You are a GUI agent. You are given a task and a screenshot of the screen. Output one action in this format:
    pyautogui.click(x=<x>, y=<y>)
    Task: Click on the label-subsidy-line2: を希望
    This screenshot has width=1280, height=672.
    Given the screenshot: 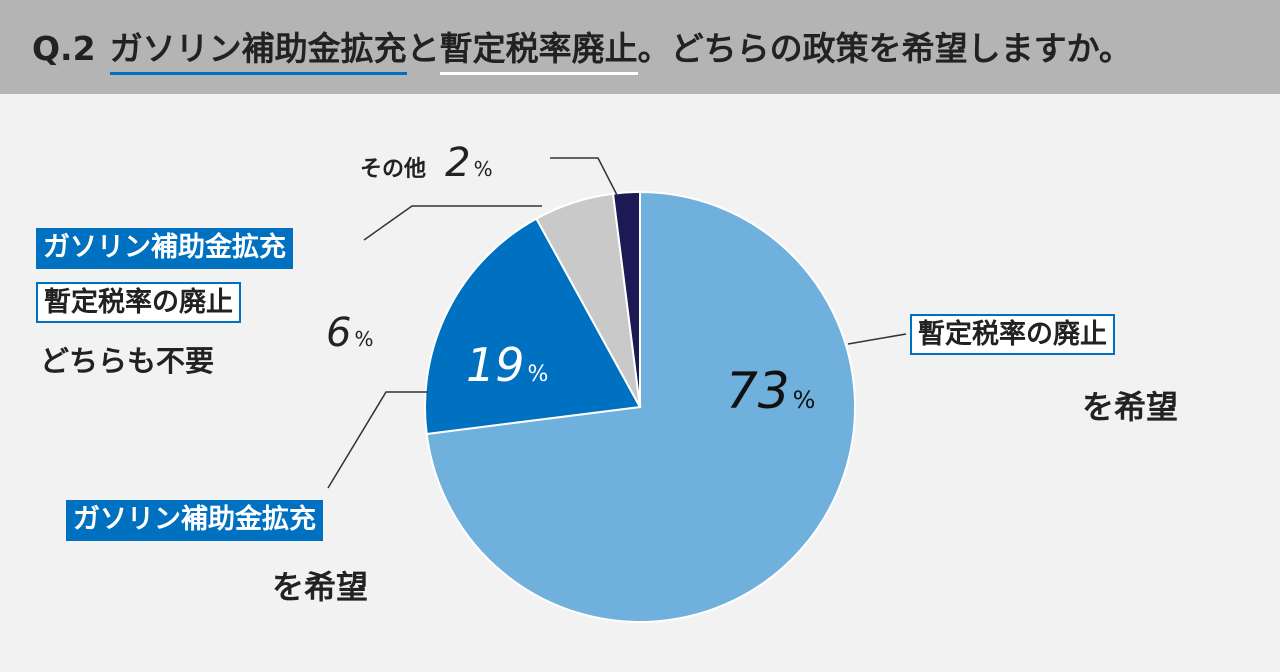 What is the action you would take?
    pyautogui.click(x=320, y=587)
    